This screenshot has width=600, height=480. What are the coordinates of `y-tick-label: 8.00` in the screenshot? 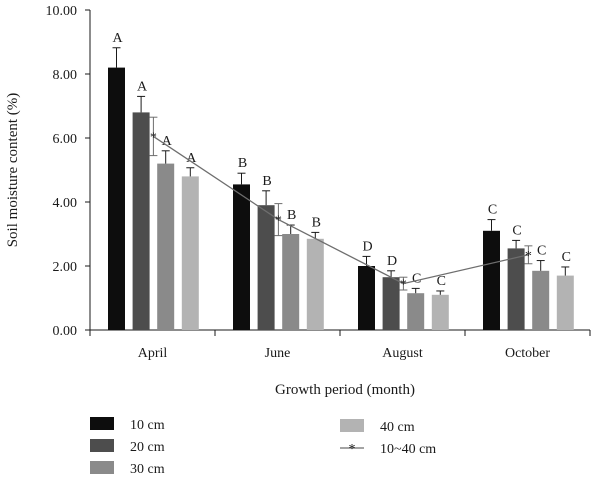 It's located at (65, 75).